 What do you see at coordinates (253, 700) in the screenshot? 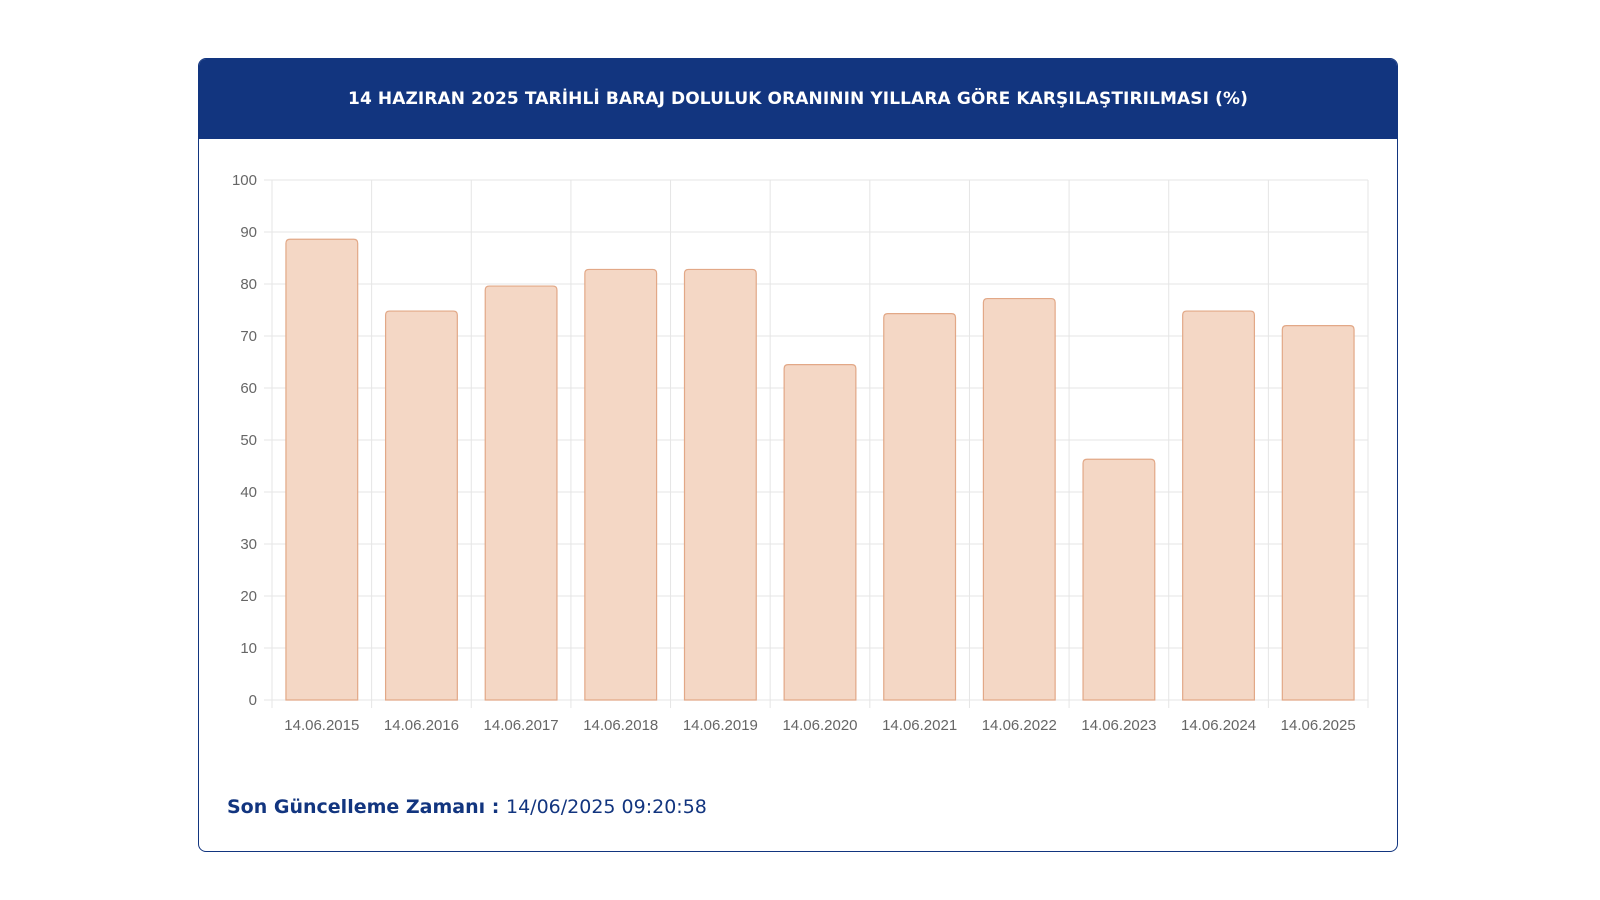
I see `y-tick-label: 0` at bounding box center [253, 700].